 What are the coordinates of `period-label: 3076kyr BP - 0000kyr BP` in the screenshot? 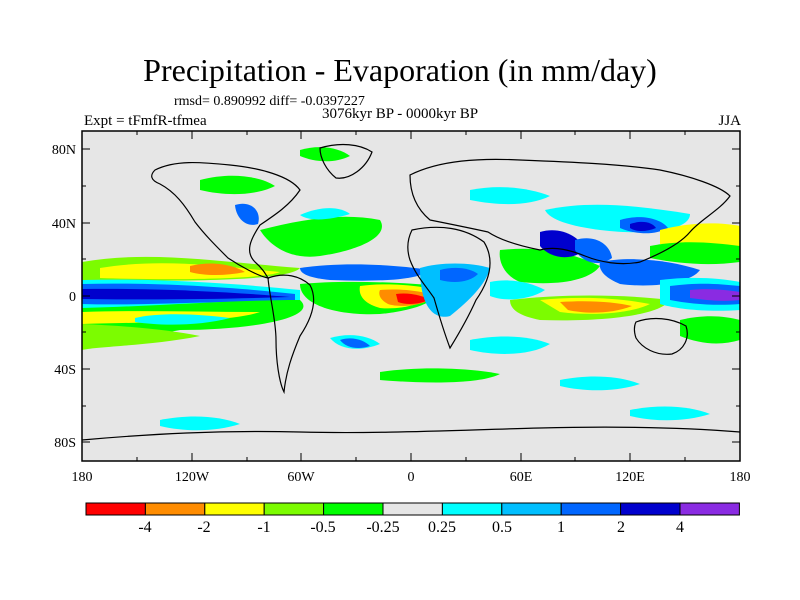 It's located at (400, 114).